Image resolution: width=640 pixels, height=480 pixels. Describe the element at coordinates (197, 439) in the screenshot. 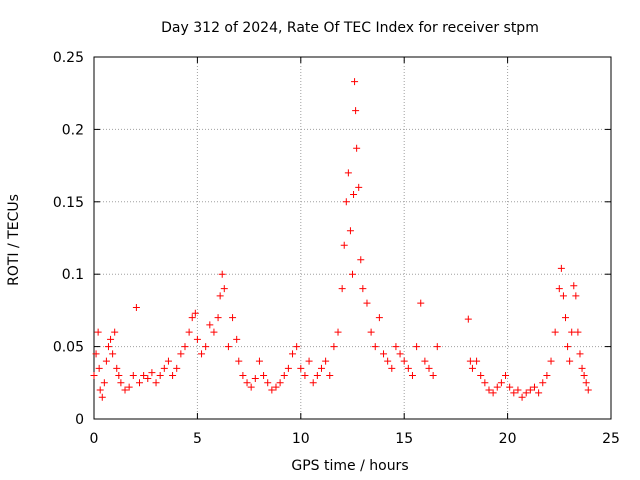

I see `x-tick-label: 5` at that location.